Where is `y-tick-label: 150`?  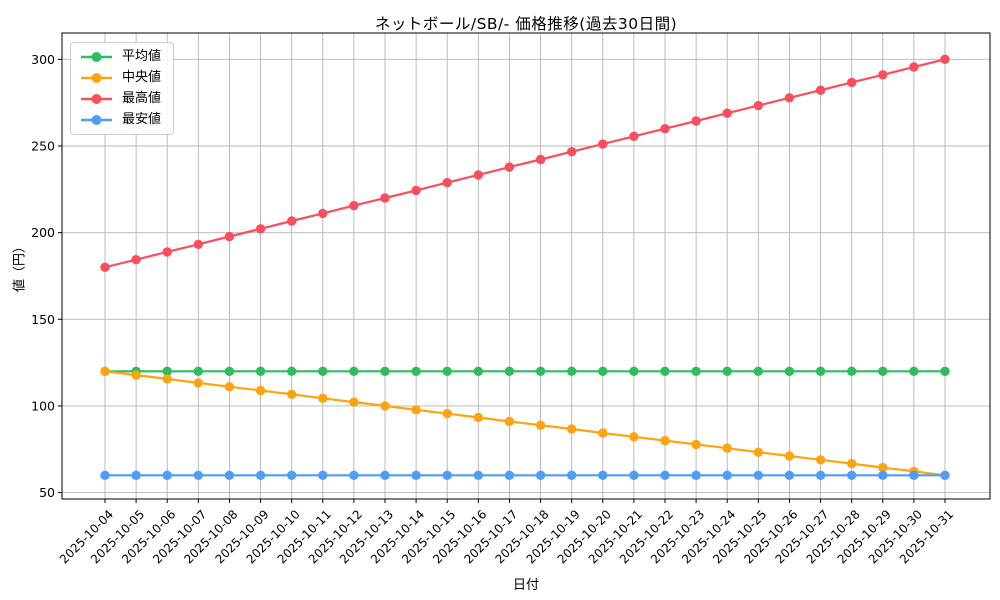
y-tick-label: 150 is located at coordinates (43, 319).